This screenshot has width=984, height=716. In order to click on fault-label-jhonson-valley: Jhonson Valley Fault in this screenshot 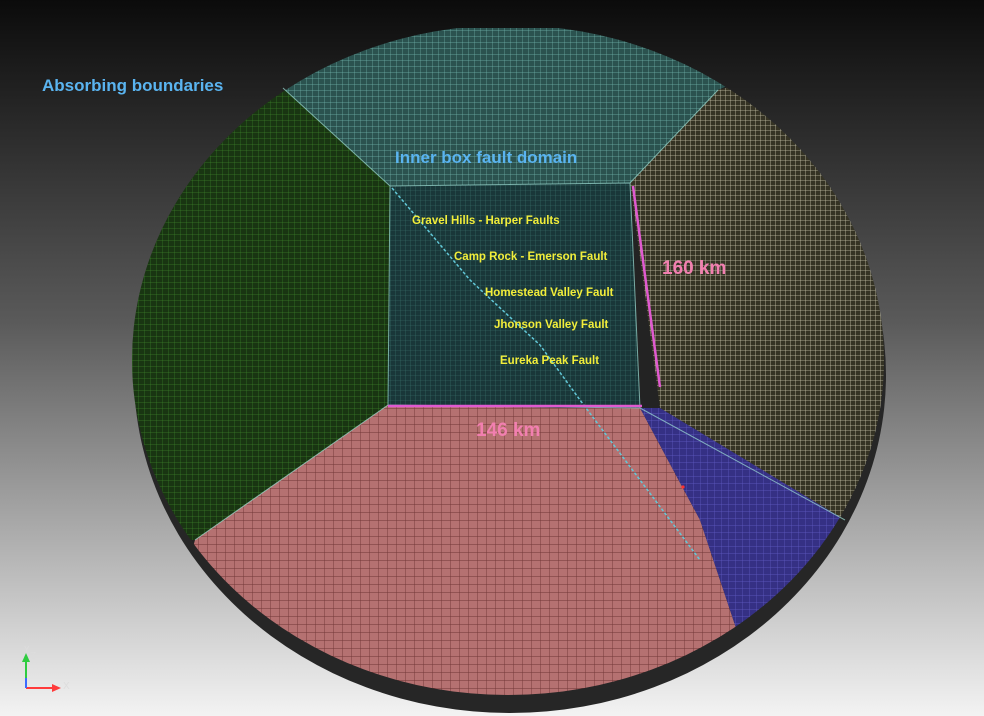, I will do `click(551, 325)`.